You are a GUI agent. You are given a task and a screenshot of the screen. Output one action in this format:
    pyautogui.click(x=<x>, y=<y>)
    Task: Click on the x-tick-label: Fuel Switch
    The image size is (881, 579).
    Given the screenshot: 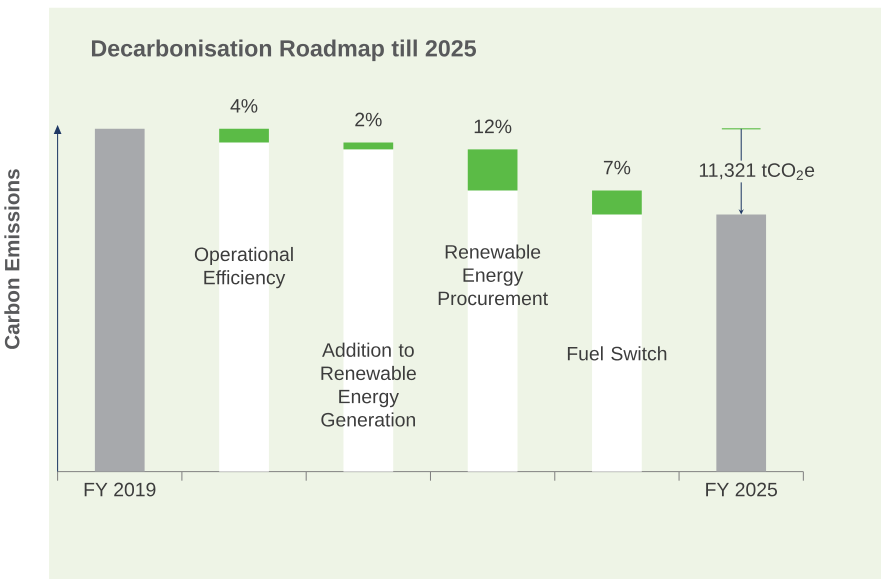 What is the action you would take?
    pyautogui.click(x=617, y=353)
    